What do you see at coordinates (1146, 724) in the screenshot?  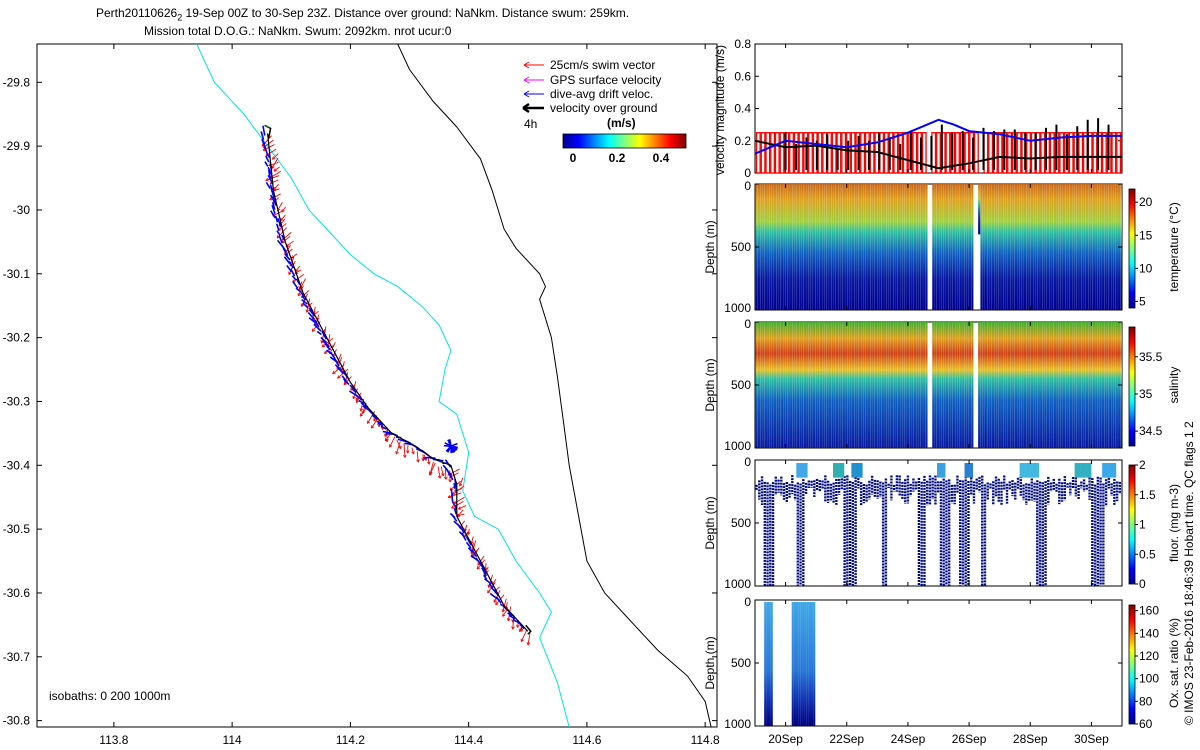 I see `colorbar-tick-label: 60` at bounding box center [1146, 724].